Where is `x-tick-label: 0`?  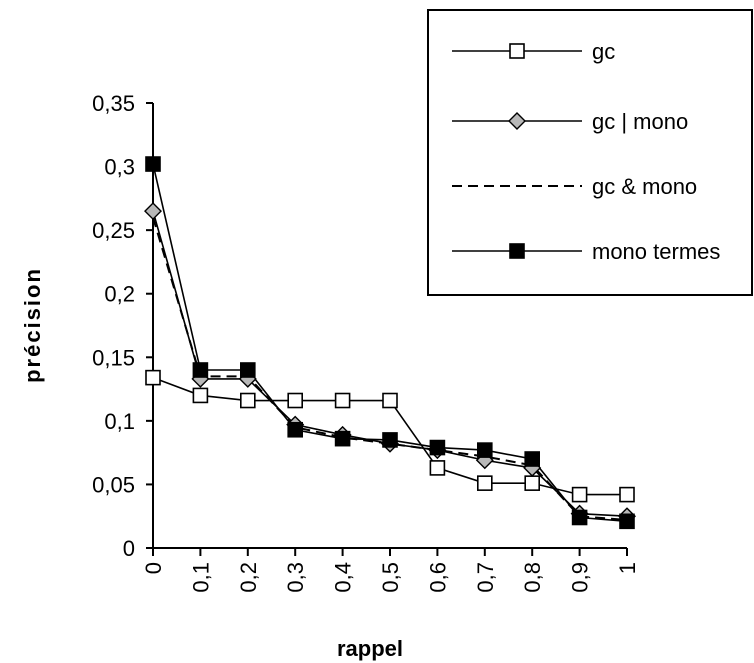 x-tick-label: 0 is located at coordinates (153, 568).